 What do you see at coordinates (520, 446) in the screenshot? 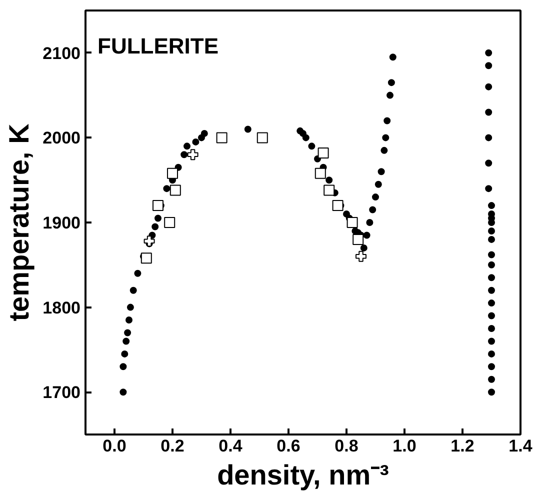
I see `x-tick-label: 1.4` at bounding box center [520, 446].